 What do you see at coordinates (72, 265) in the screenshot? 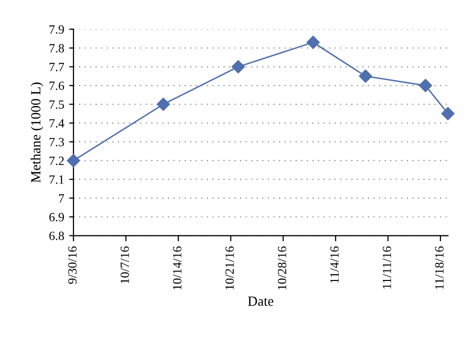
I see `x-tick-label: 9/30/16` at bounding box center [72, 265].